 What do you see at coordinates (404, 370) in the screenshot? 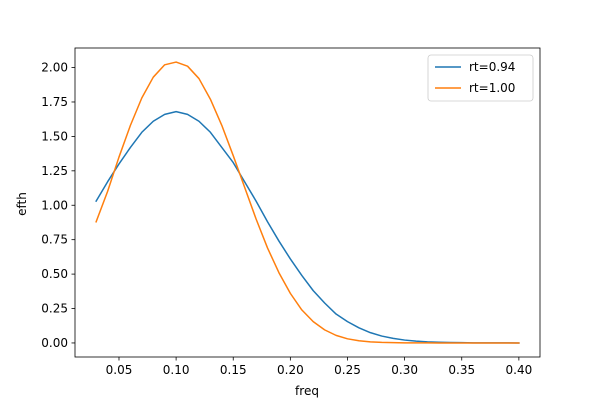
I see `x-tick-label: 0.30` at bounding box center [404, 370].